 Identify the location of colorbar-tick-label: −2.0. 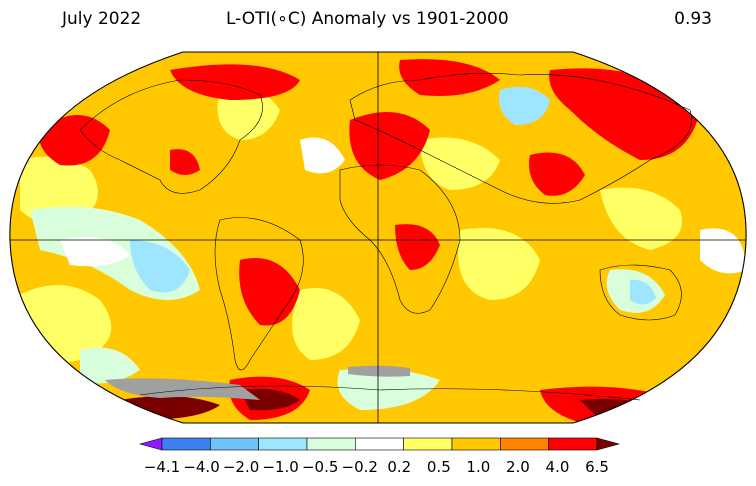
(241, 467).